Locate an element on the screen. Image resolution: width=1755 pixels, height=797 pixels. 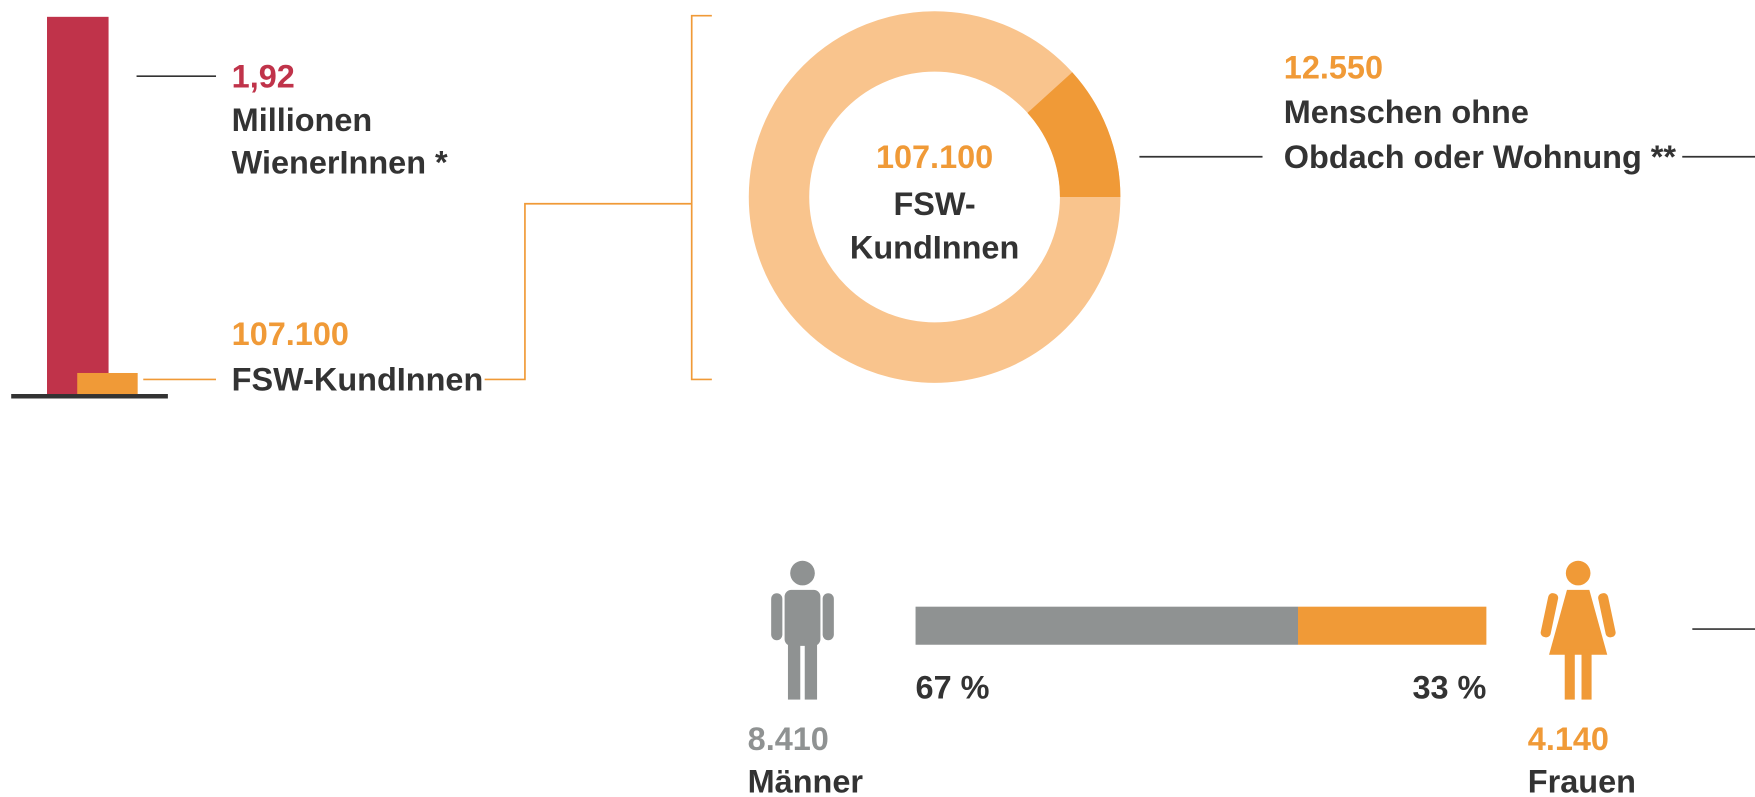
women-count: 4.140 is located at coordinates (1568, 739).